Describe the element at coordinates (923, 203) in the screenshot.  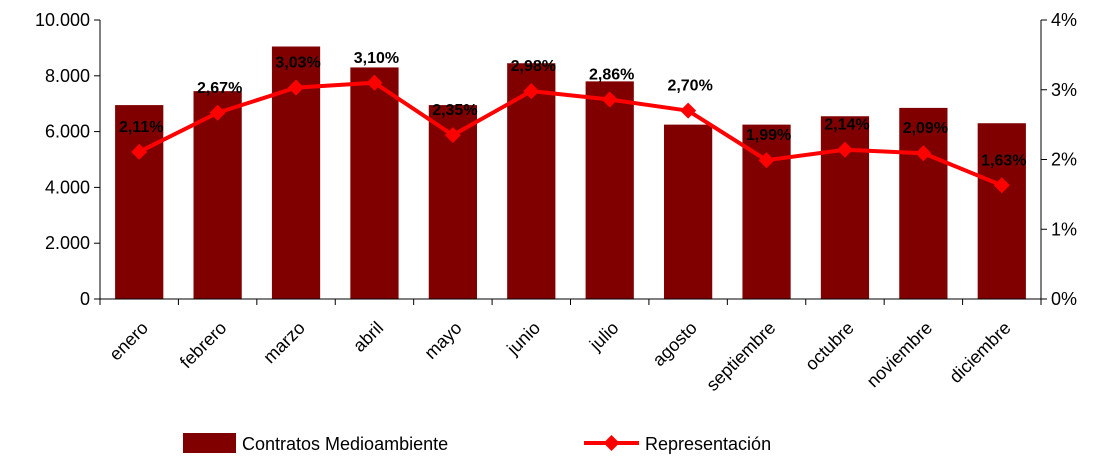
I see `bar-noviembre` at that location.